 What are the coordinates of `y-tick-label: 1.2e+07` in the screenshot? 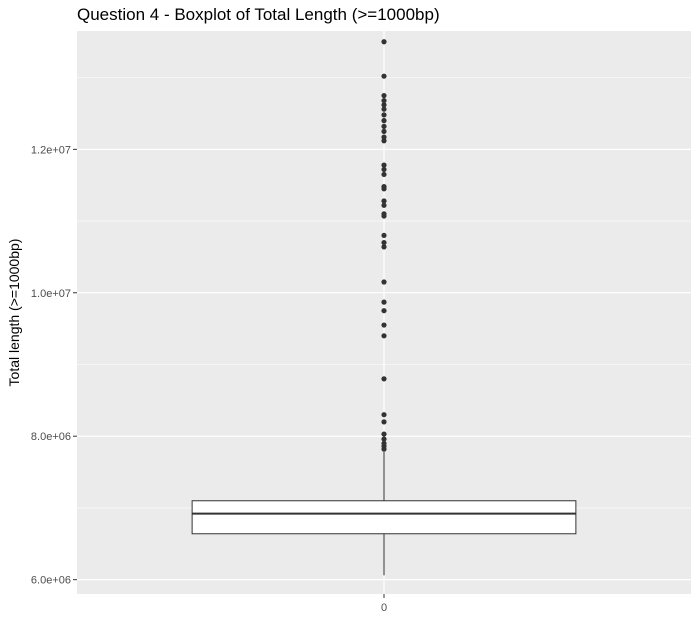 It's located at (51, 150).